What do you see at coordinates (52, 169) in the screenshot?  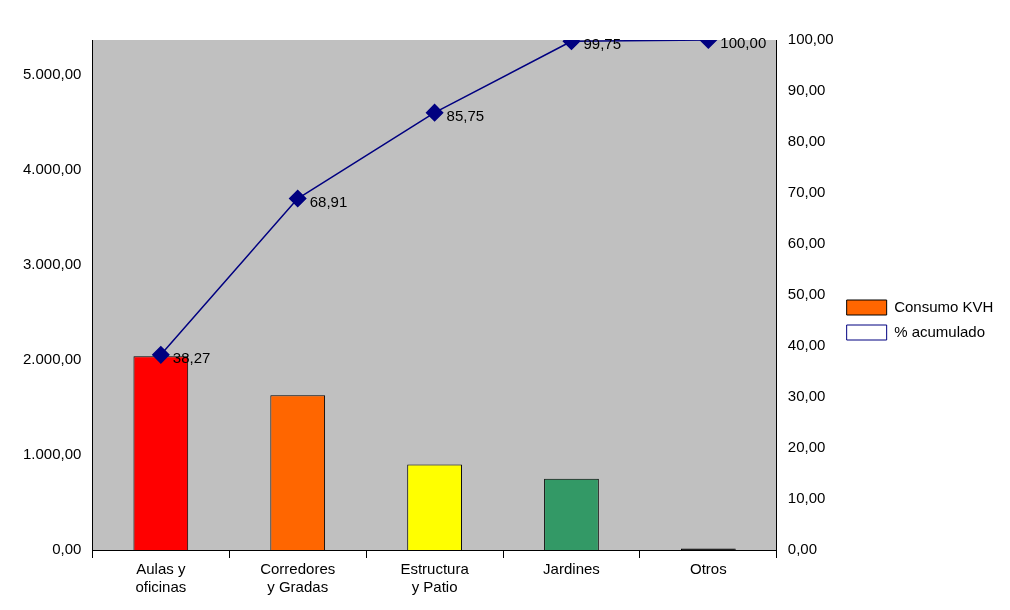 I see `y-tick-label: 4.000,00` at bounding box center [52, 169].